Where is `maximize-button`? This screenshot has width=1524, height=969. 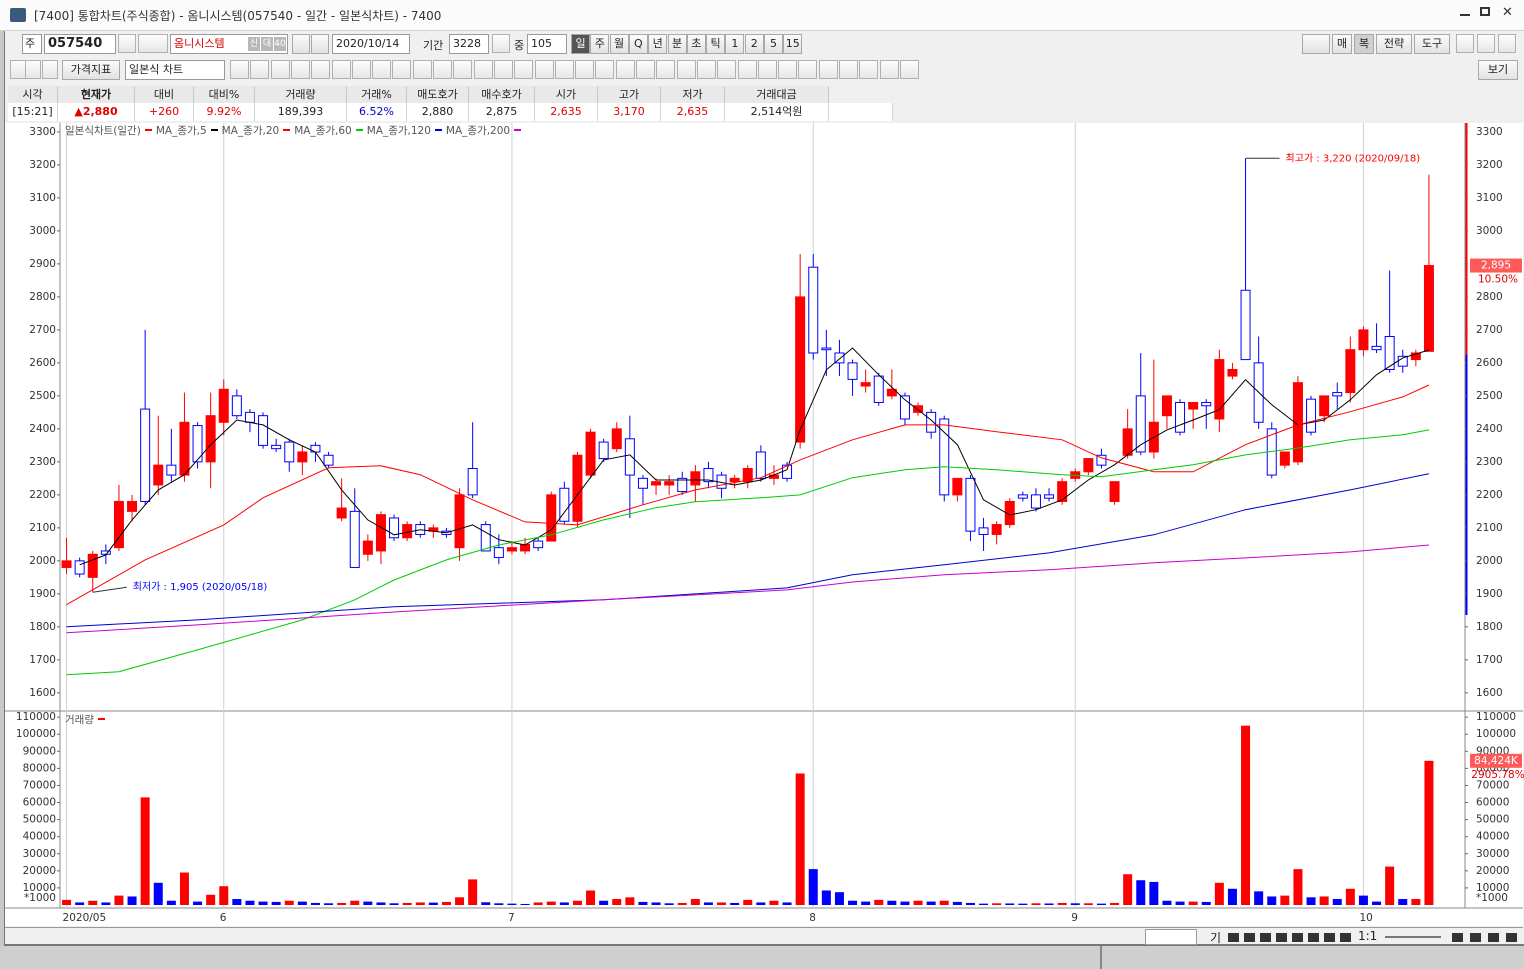
maximize-button is located at coordinates (1485, 11).